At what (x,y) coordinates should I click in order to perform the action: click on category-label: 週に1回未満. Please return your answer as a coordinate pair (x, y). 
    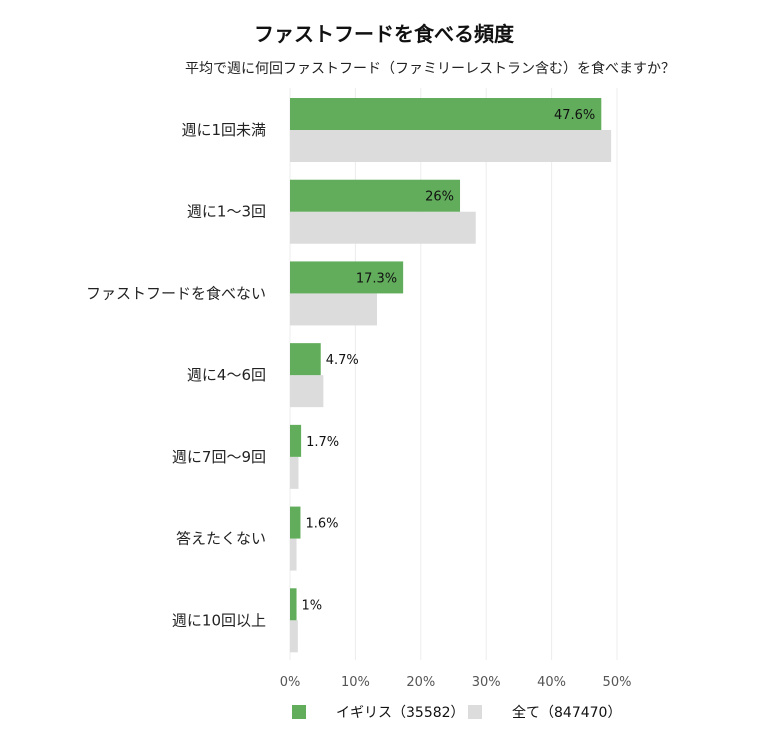
    Looking at the image, I should click on (223, 130).